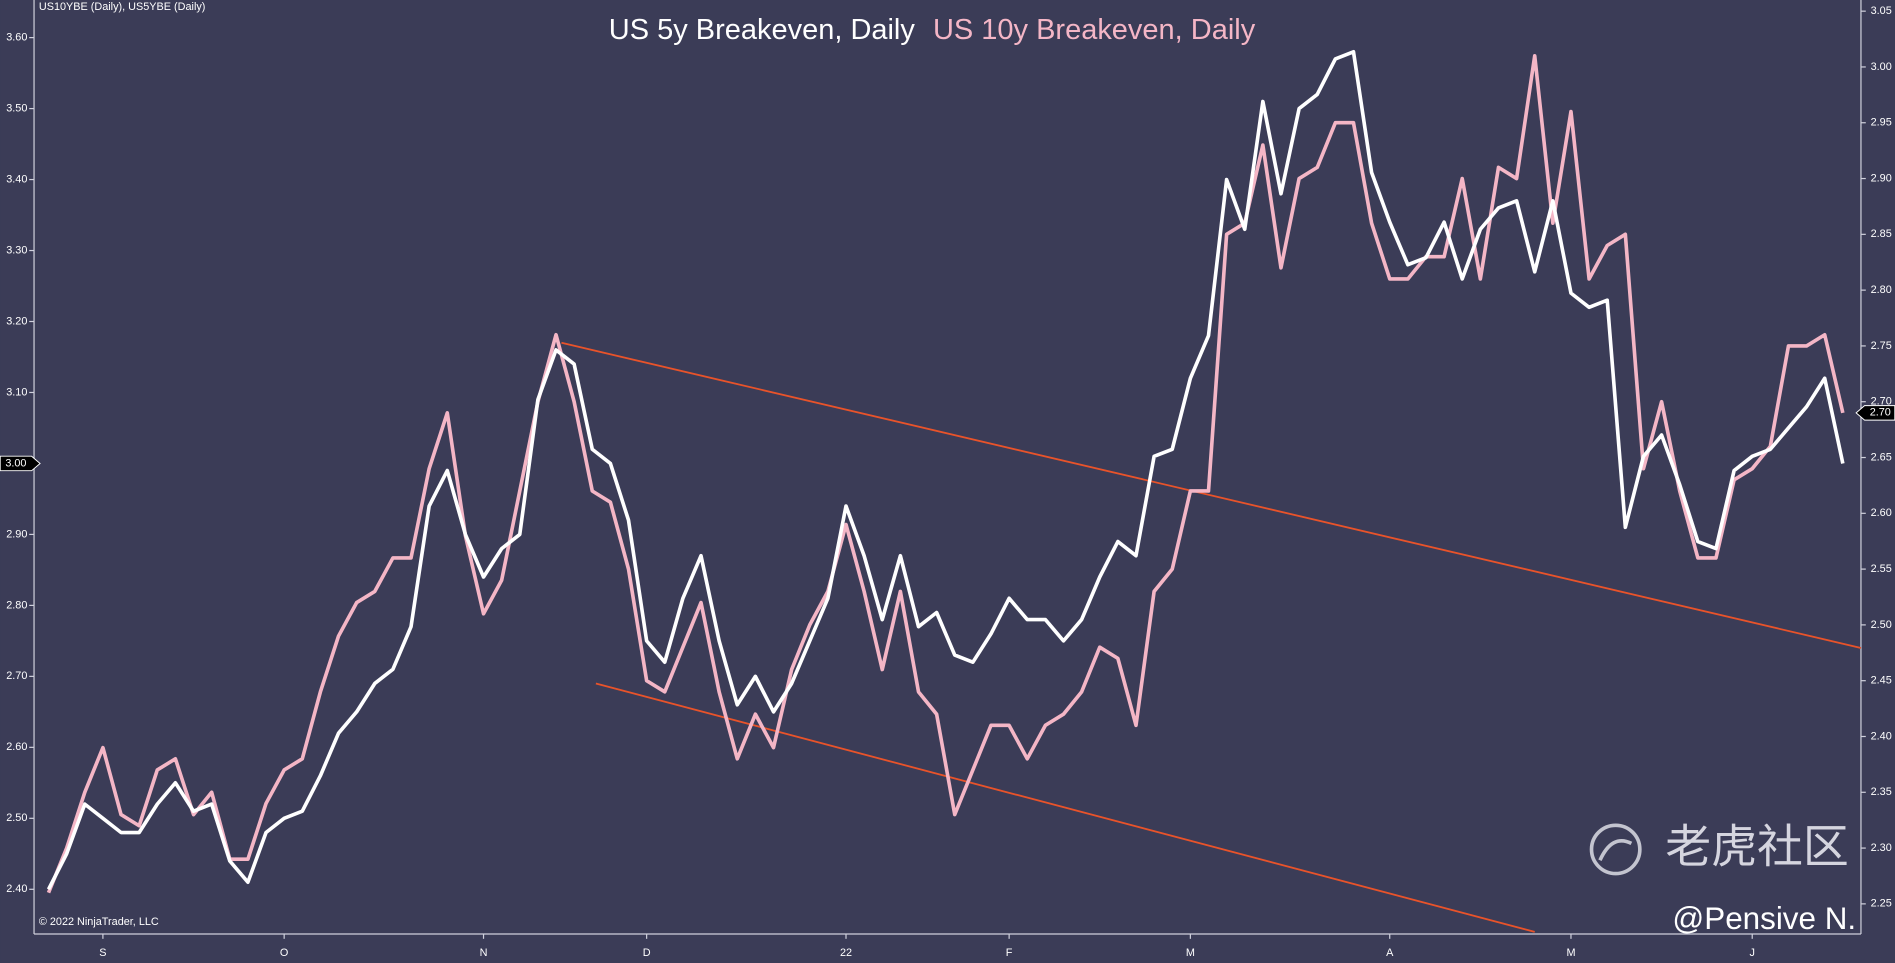 The height and width of the screenshot is (963, 1895). Describe the element at coordinates (16, 250) in the screenshot. I see `y-tick-label: 3.30` at that location.